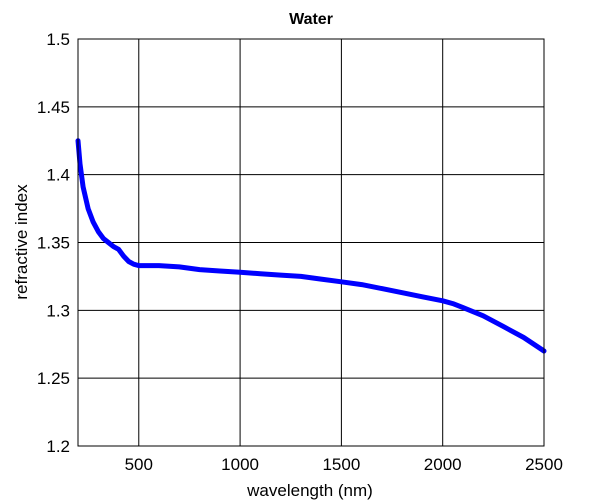 The image size is (600, 500). What do you see at coordinates (58, 310) in the screenshot?
I see `y-tick-label: 1.3` at bounding box center [58, 310].